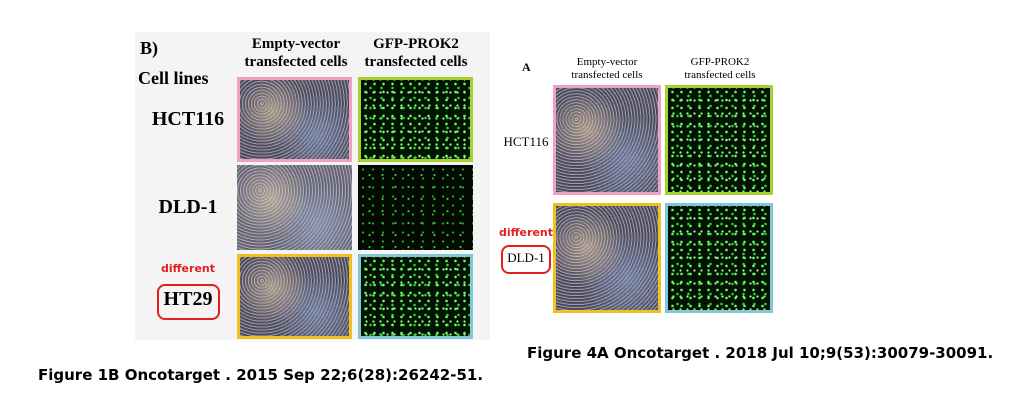  What do you see at coordinates (188, 299) in the screenshot?
I see `row-label: HT29` at bounding box center [188, 299].